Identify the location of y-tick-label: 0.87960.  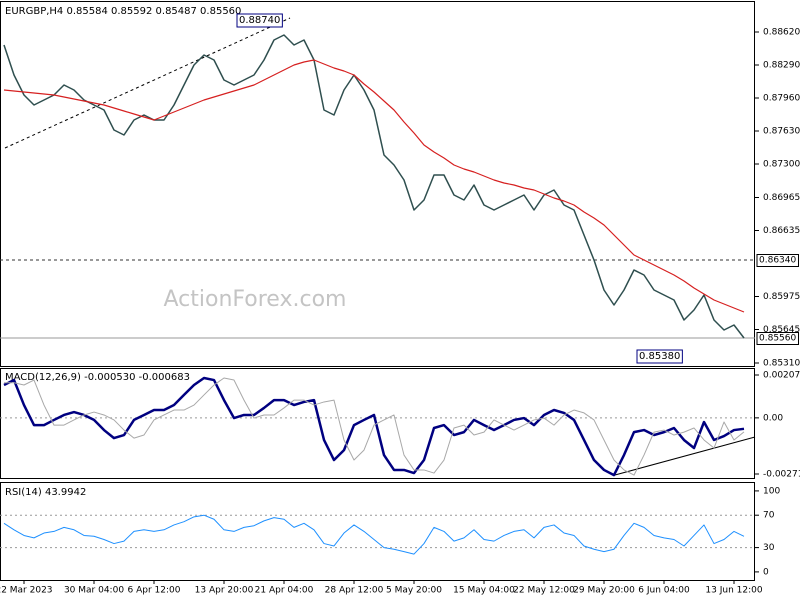
(781, 99).